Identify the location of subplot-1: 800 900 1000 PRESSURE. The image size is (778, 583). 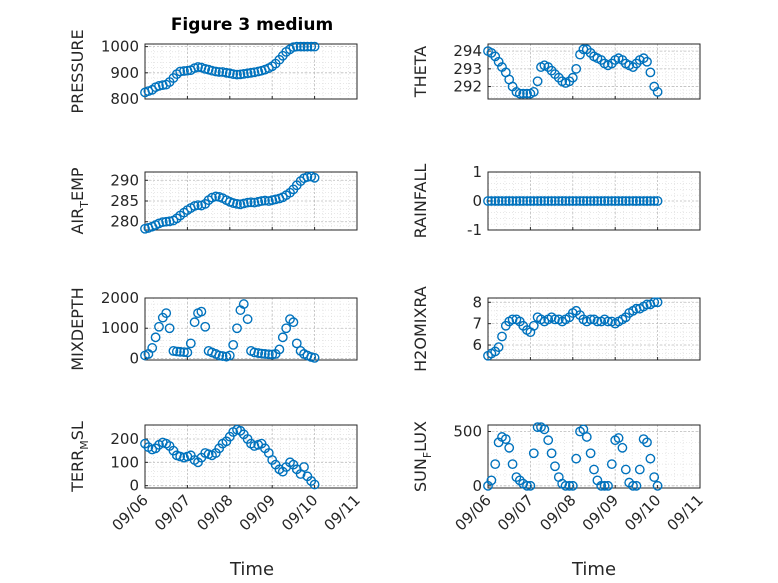
(213, 71).